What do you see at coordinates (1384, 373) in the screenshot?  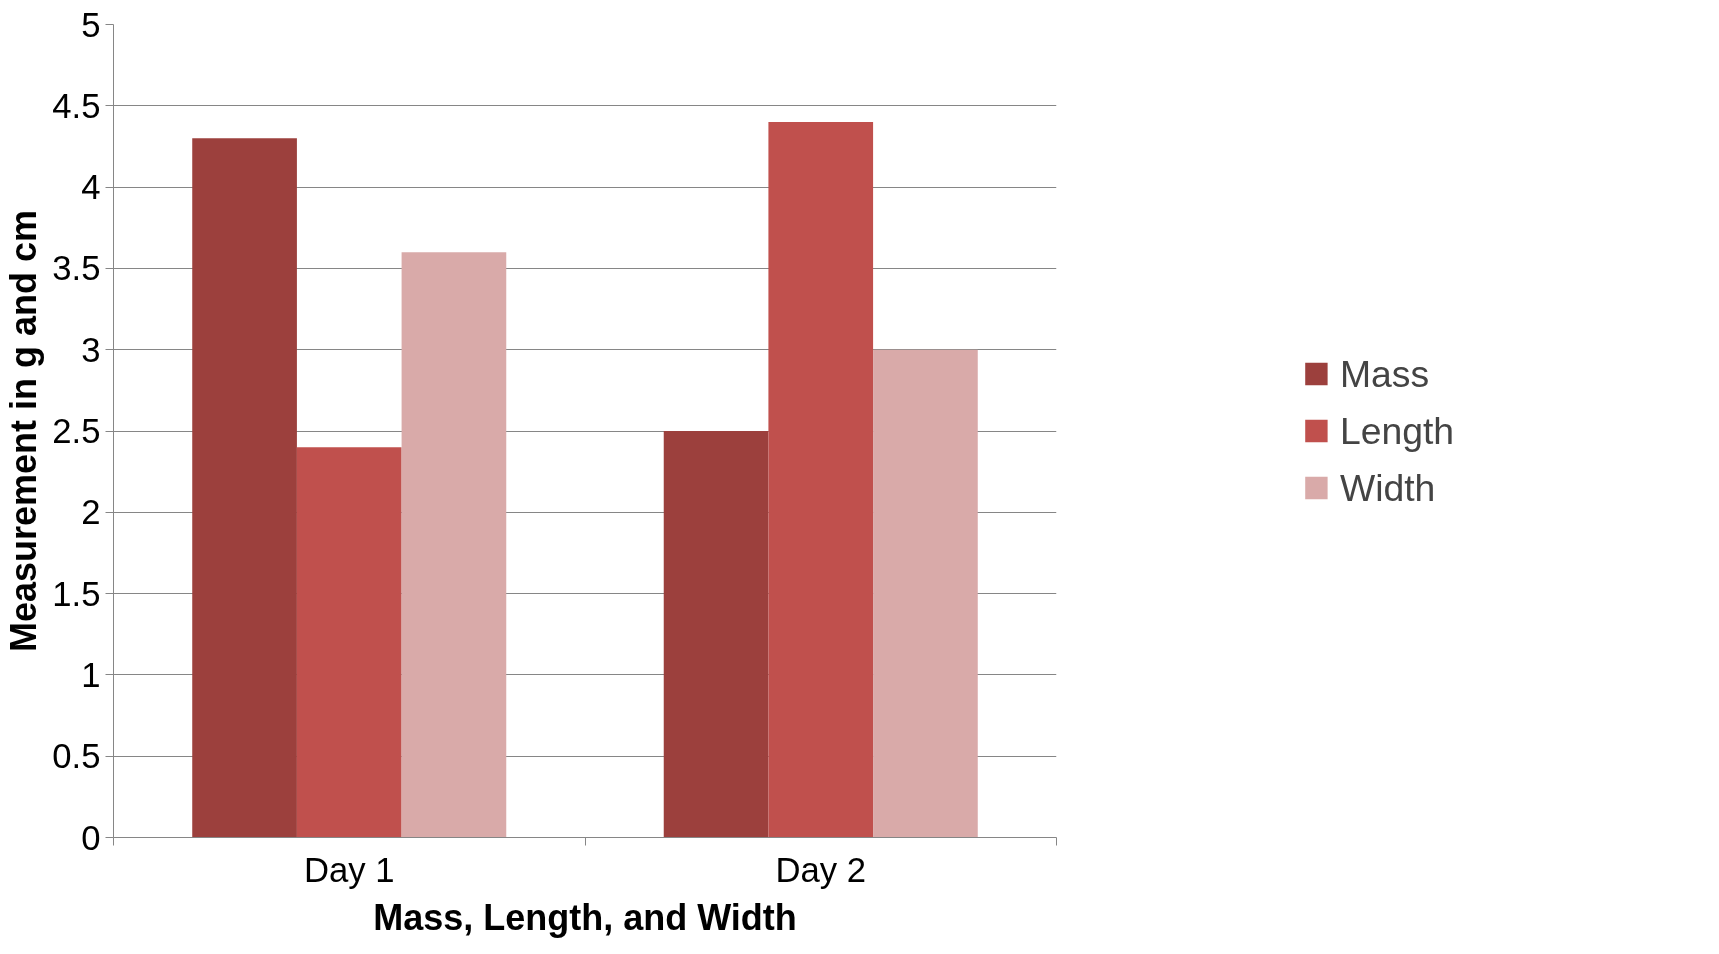 I see `legend-label: Mass` at bounding box center [1384, 373].